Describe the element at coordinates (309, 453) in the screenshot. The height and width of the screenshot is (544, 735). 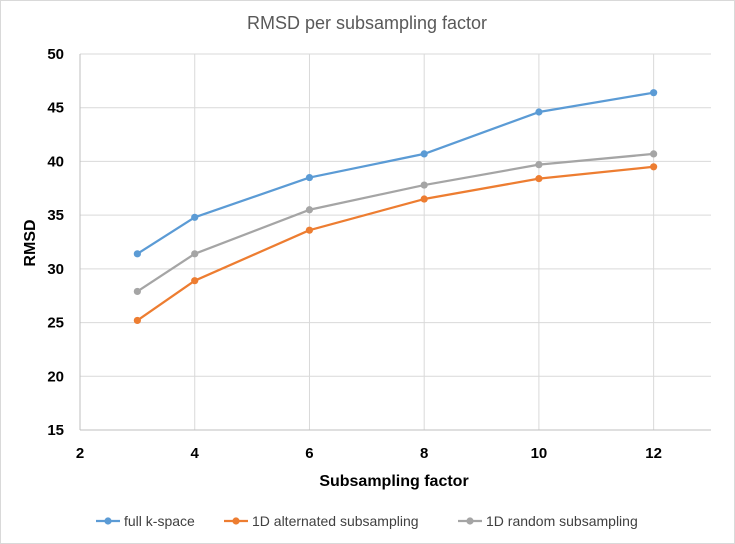
I see `x-tick-label: 6` at that location.